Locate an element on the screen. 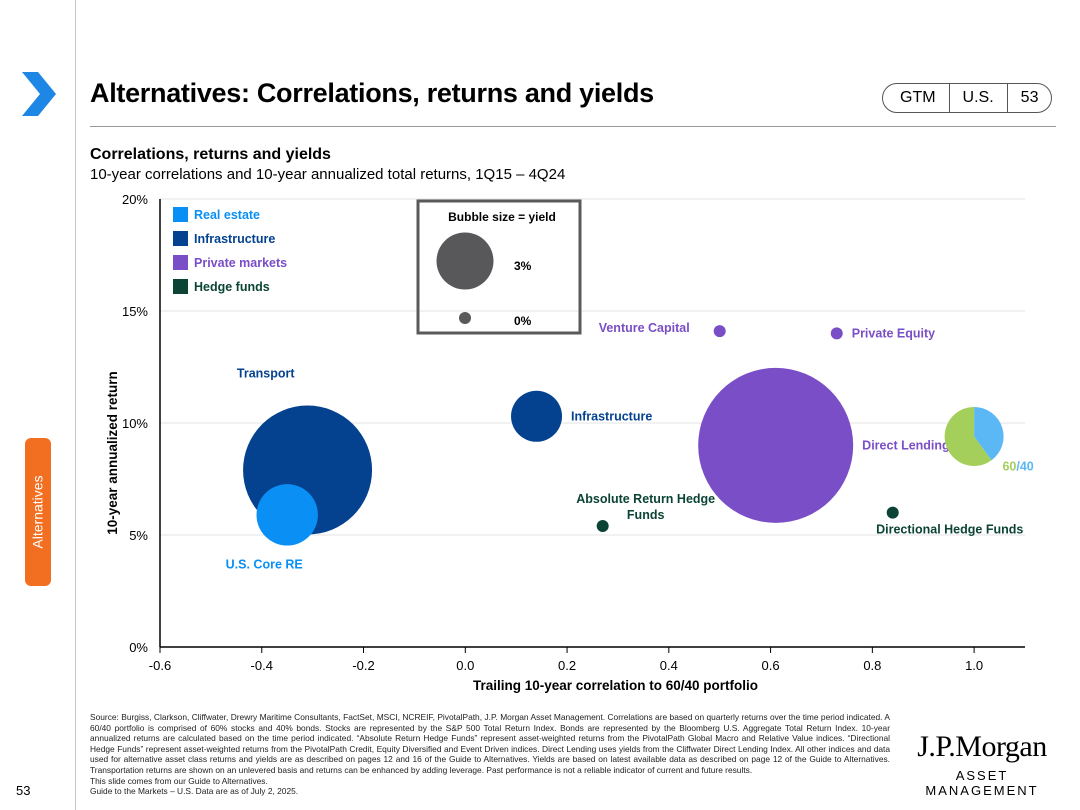 The image size is (1080, 810). portfolio-60-40-label: 60/40 is located at coordinates (1017, 466).